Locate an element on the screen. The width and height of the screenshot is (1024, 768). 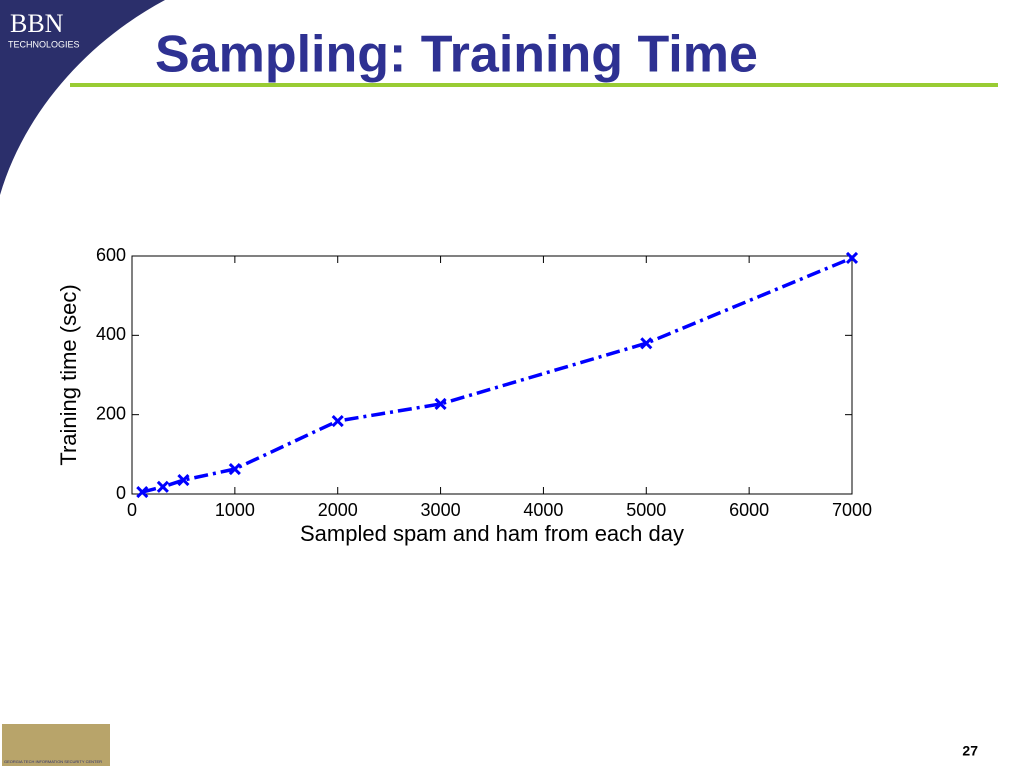
x-tick-label: 2000 is located at coordinates (338, 510).